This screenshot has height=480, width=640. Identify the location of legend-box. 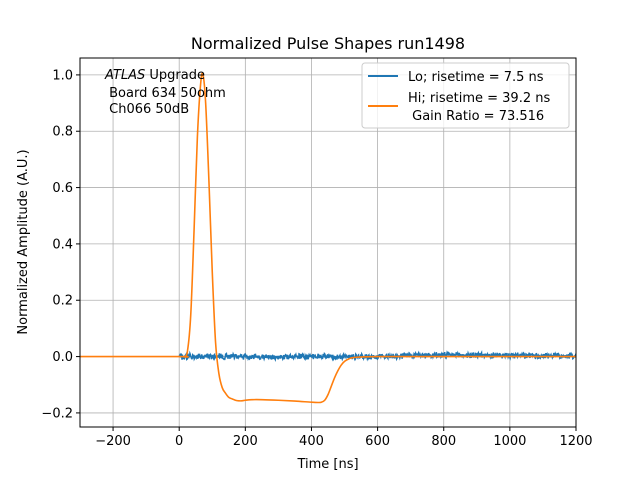
(465, 95).